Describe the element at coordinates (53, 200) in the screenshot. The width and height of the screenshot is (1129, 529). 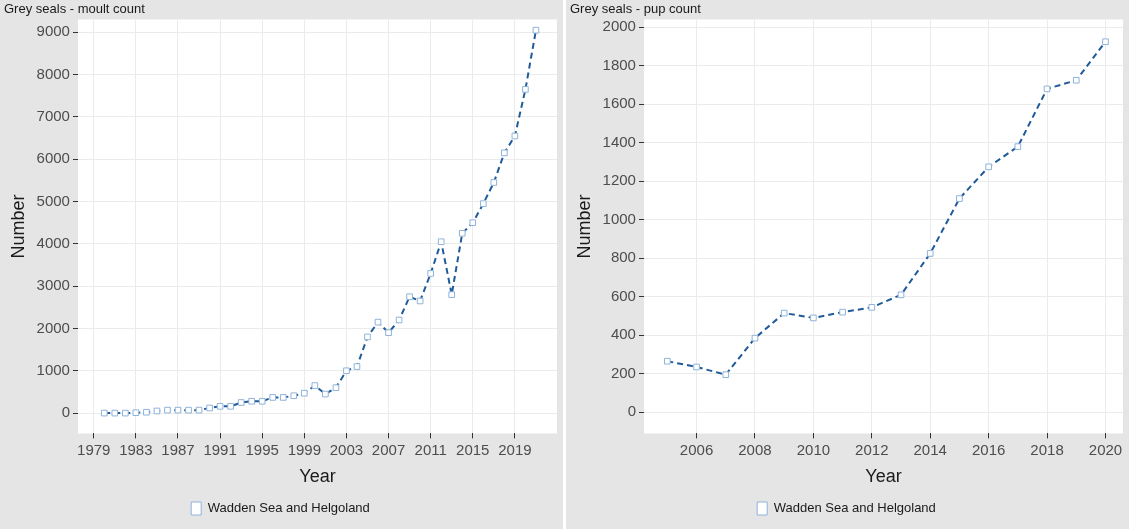
I see `y-tick-label: 5000` at that location.